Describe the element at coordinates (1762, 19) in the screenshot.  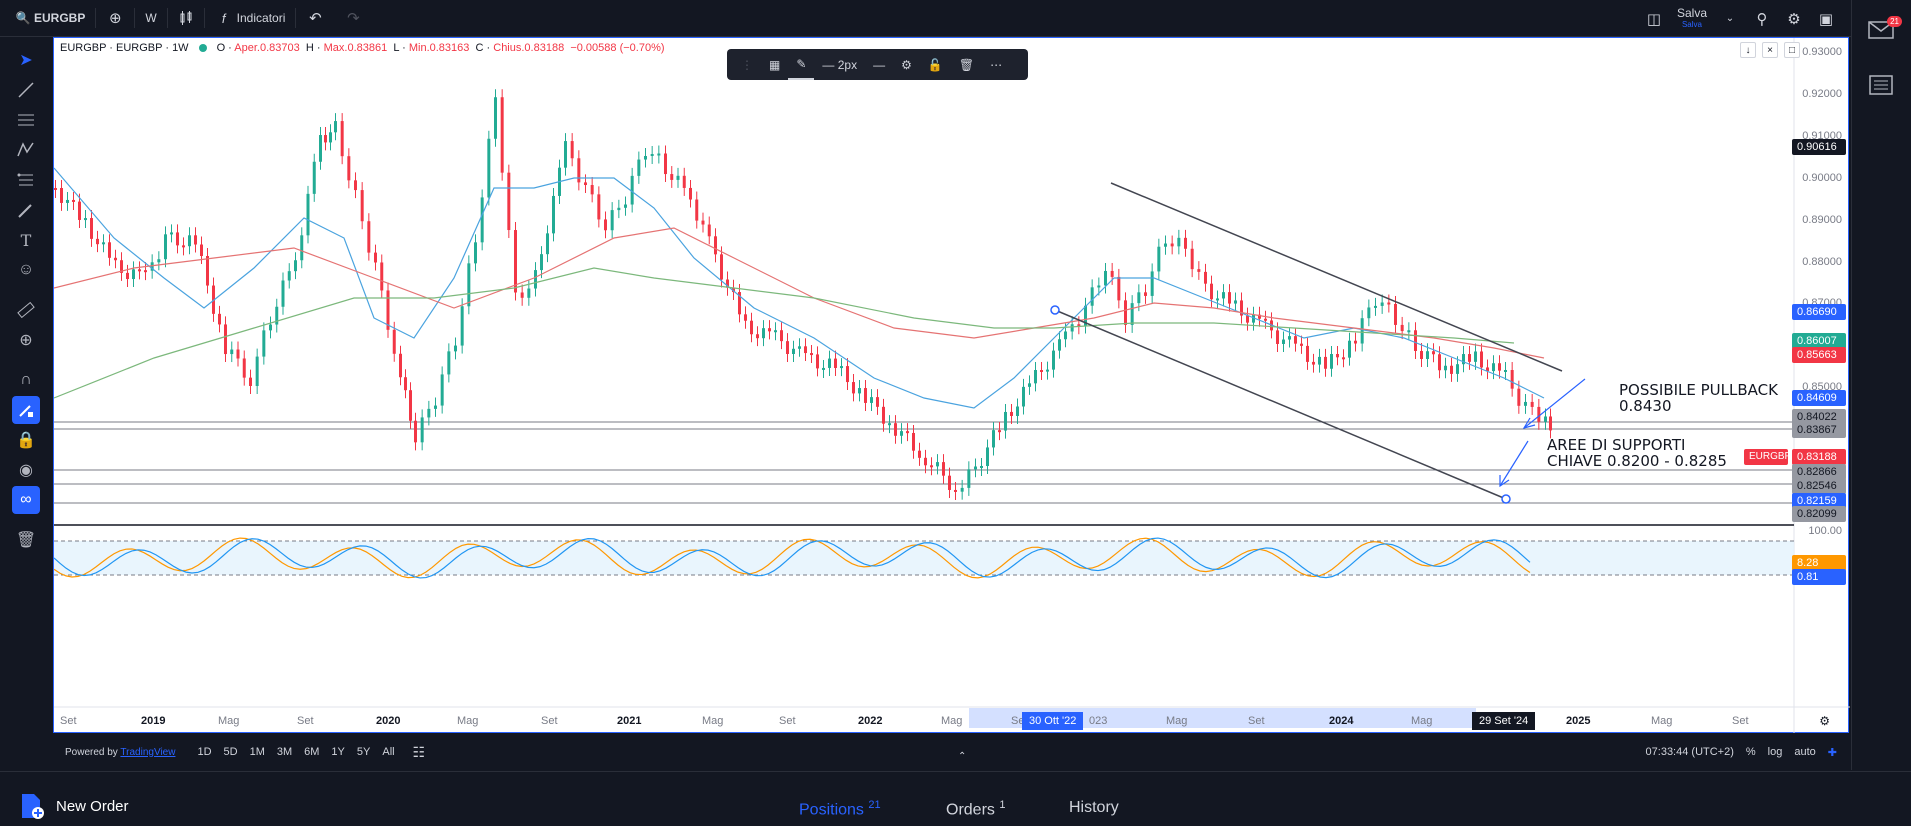
I see `quick-search-icon: ⚲` at that location.